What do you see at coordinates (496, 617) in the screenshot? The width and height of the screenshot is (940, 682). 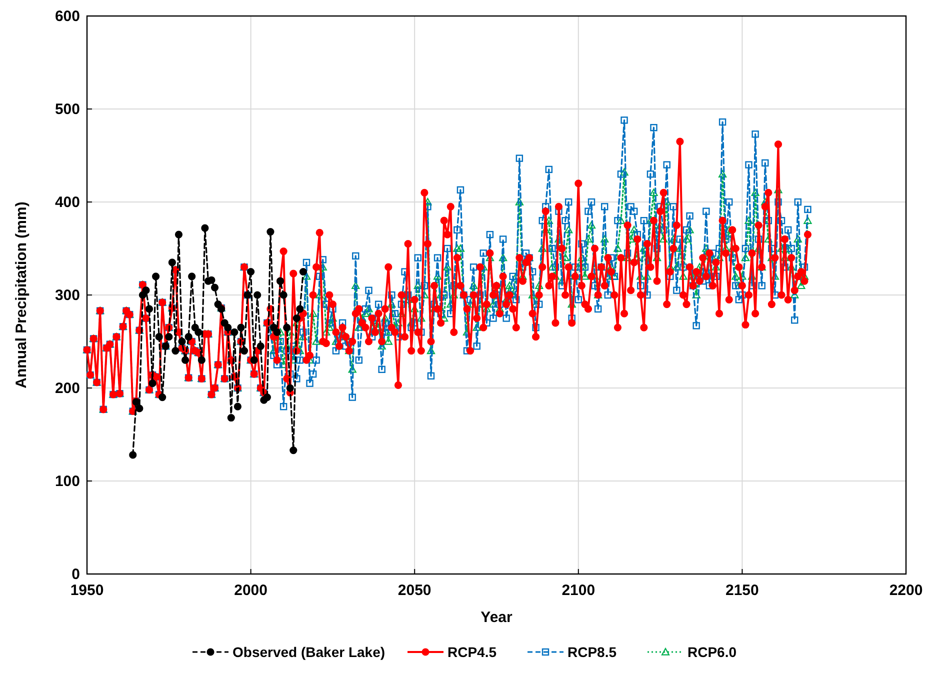 I see `x-axis-title: Year` at bounding box center [496, 617].